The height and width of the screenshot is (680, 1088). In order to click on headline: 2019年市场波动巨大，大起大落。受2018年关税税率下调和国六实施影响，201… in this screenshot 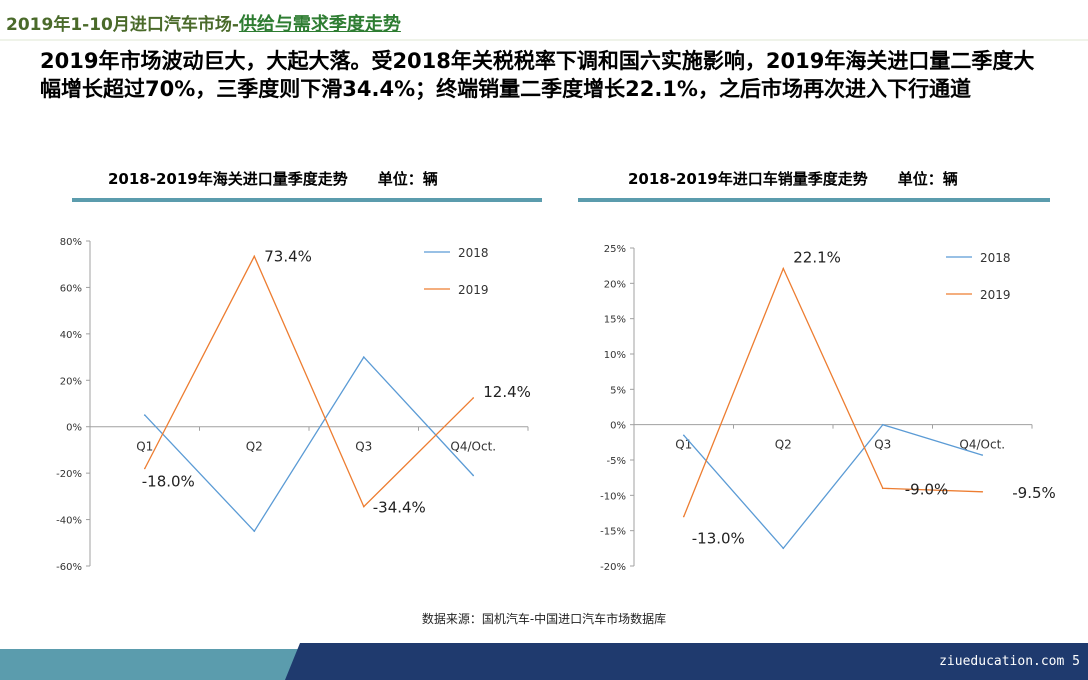, I will do `click(537, 75)`.